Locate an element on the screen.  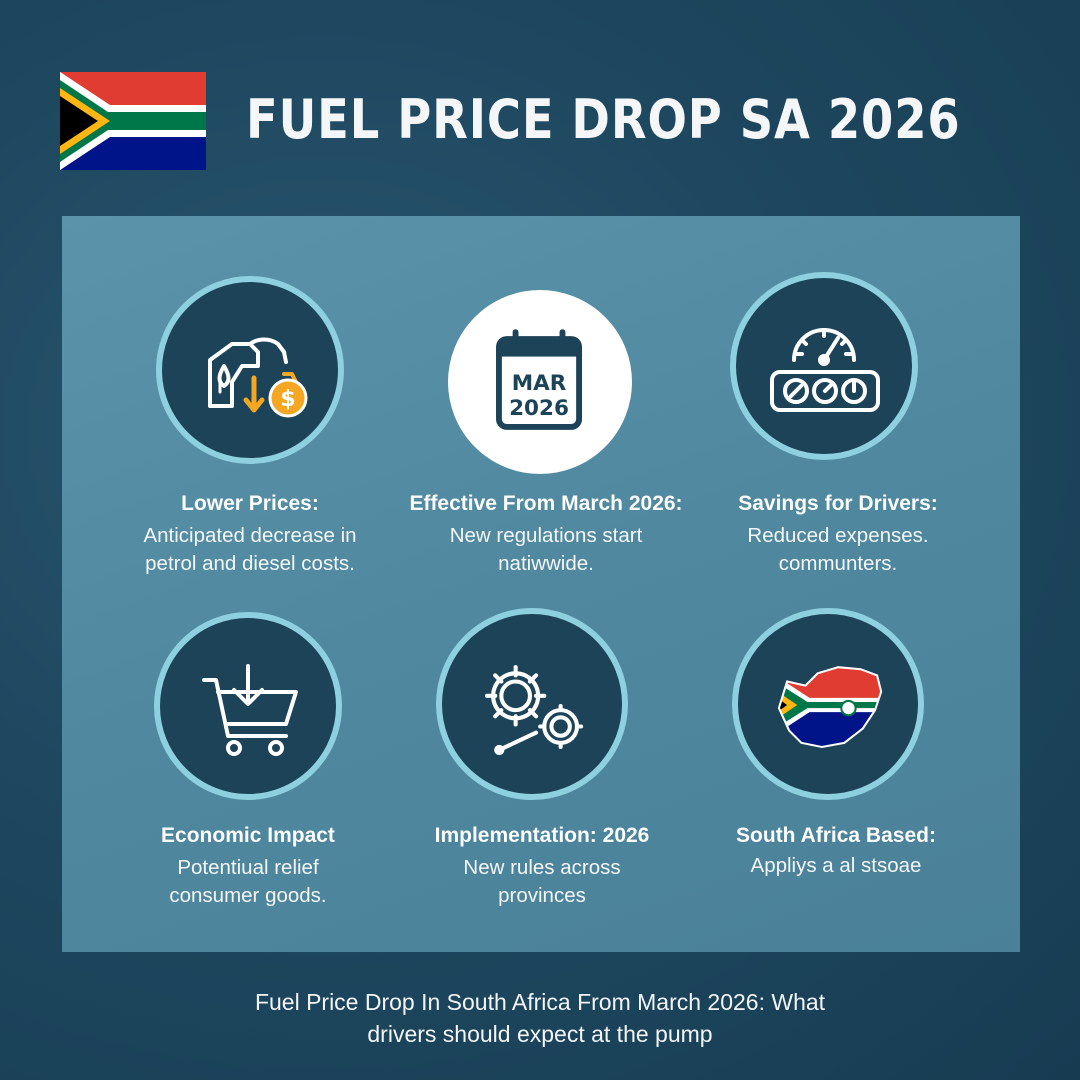
card-description: New rules across provinces is located at coordinates (542, 882).